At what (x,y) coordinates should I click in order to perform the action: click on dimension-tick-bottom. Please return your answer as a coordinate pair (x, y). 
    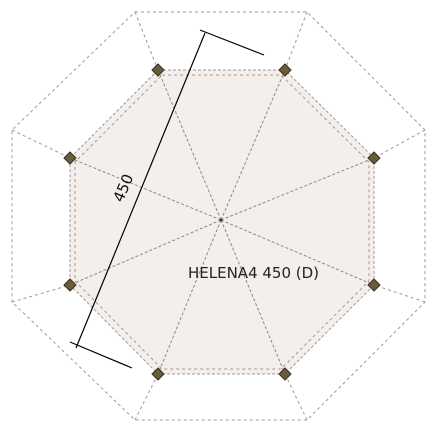
    Looking at the image, I should click on (101, 355).